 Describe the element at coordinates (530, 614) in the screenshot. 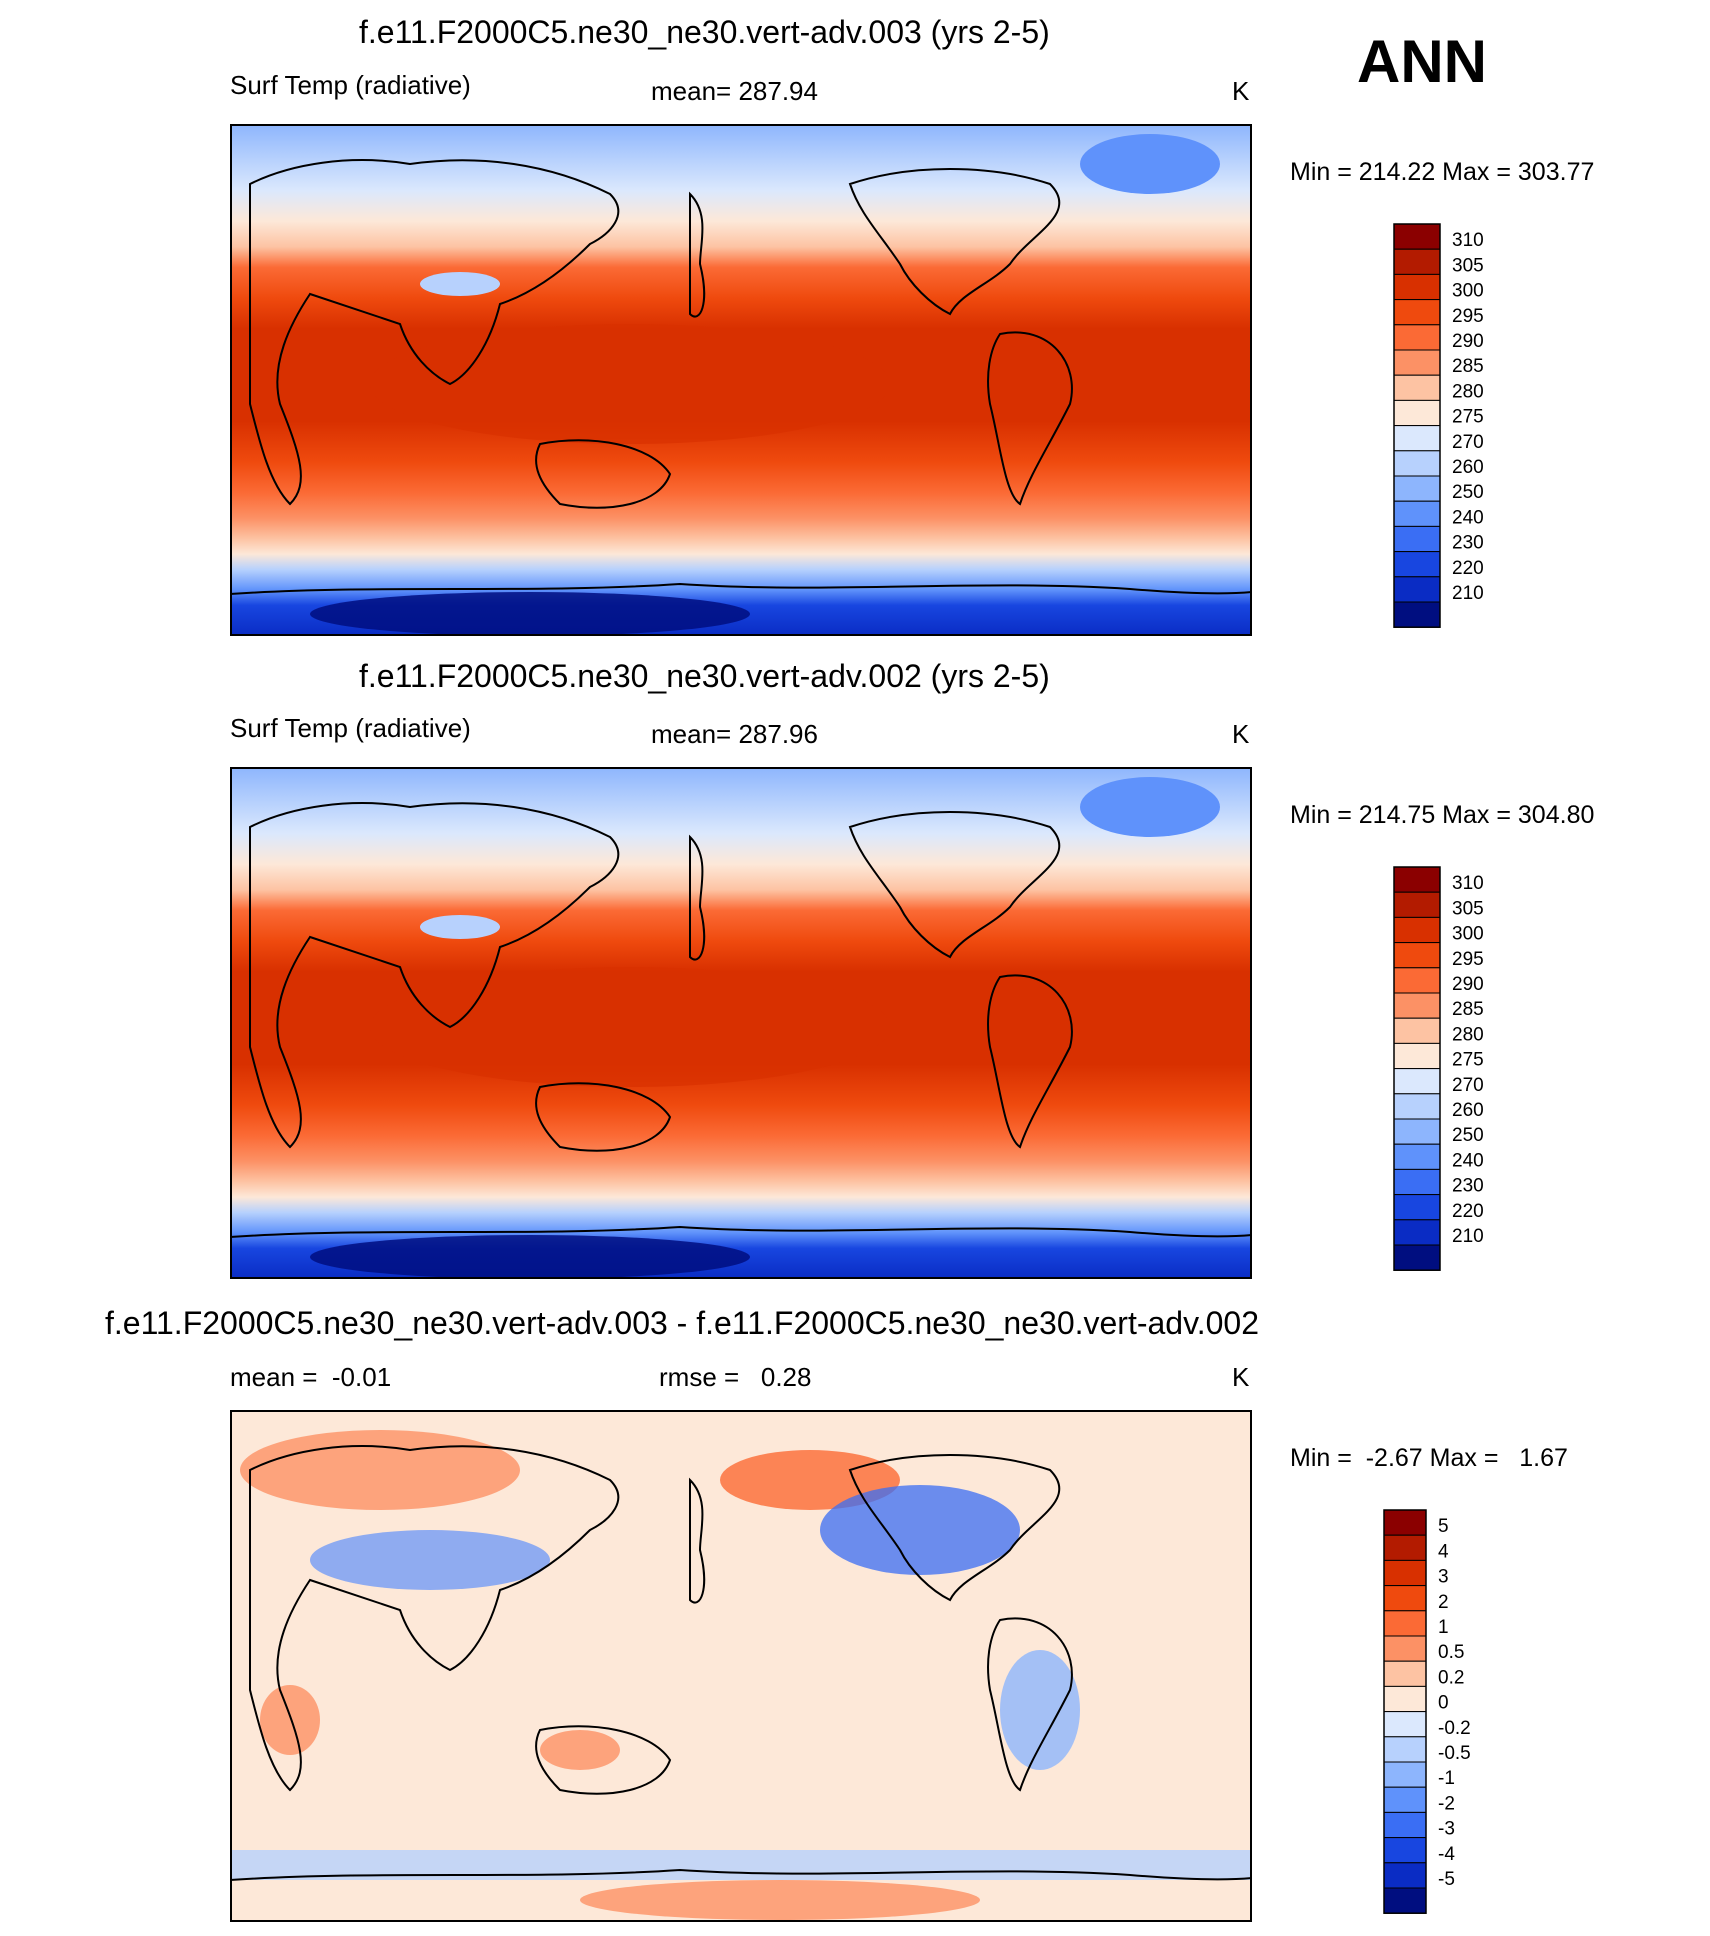

I see `panel-1-antarctic-cold` at that location.